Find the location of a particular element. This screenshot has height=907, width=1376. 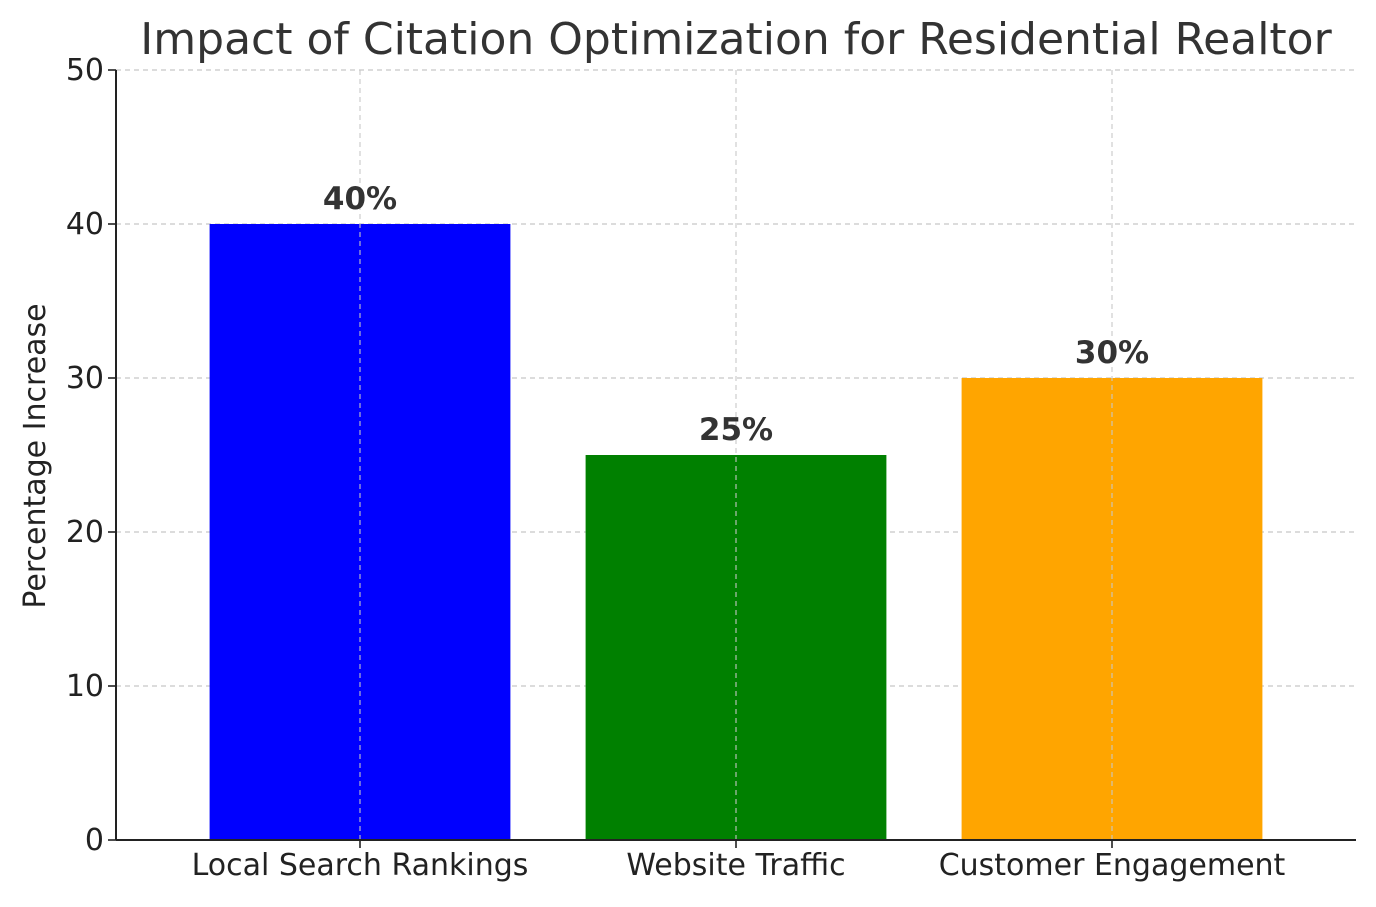

y-ticks: 0 10 20 30 40 50 is located at coordinates (91, 455).